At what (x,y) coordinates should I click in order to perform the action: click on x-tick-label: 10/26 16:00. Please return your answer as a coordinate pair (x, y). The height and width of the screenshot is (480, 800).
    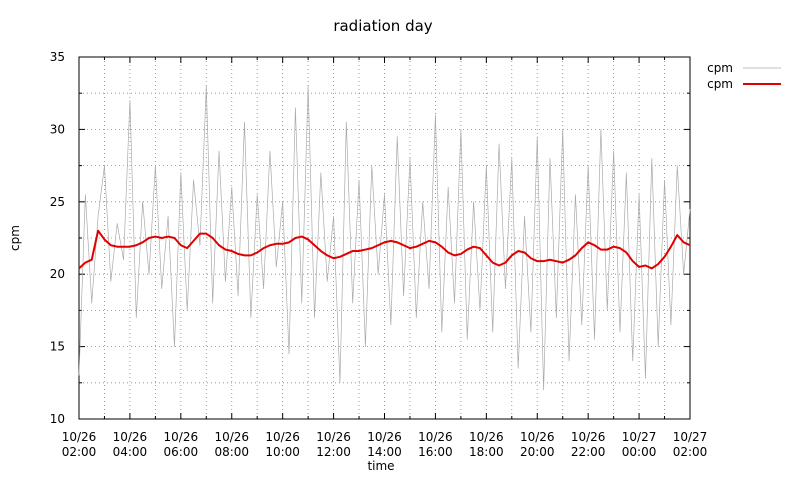
    Looking at the image, I should click on (435, 444).